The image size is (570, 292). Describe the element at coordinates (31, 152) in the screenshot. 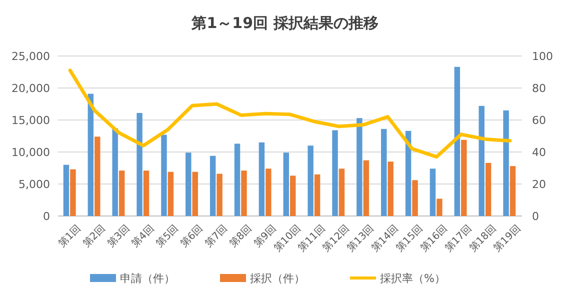

I see `y-tick-label: 10,000` at that location.